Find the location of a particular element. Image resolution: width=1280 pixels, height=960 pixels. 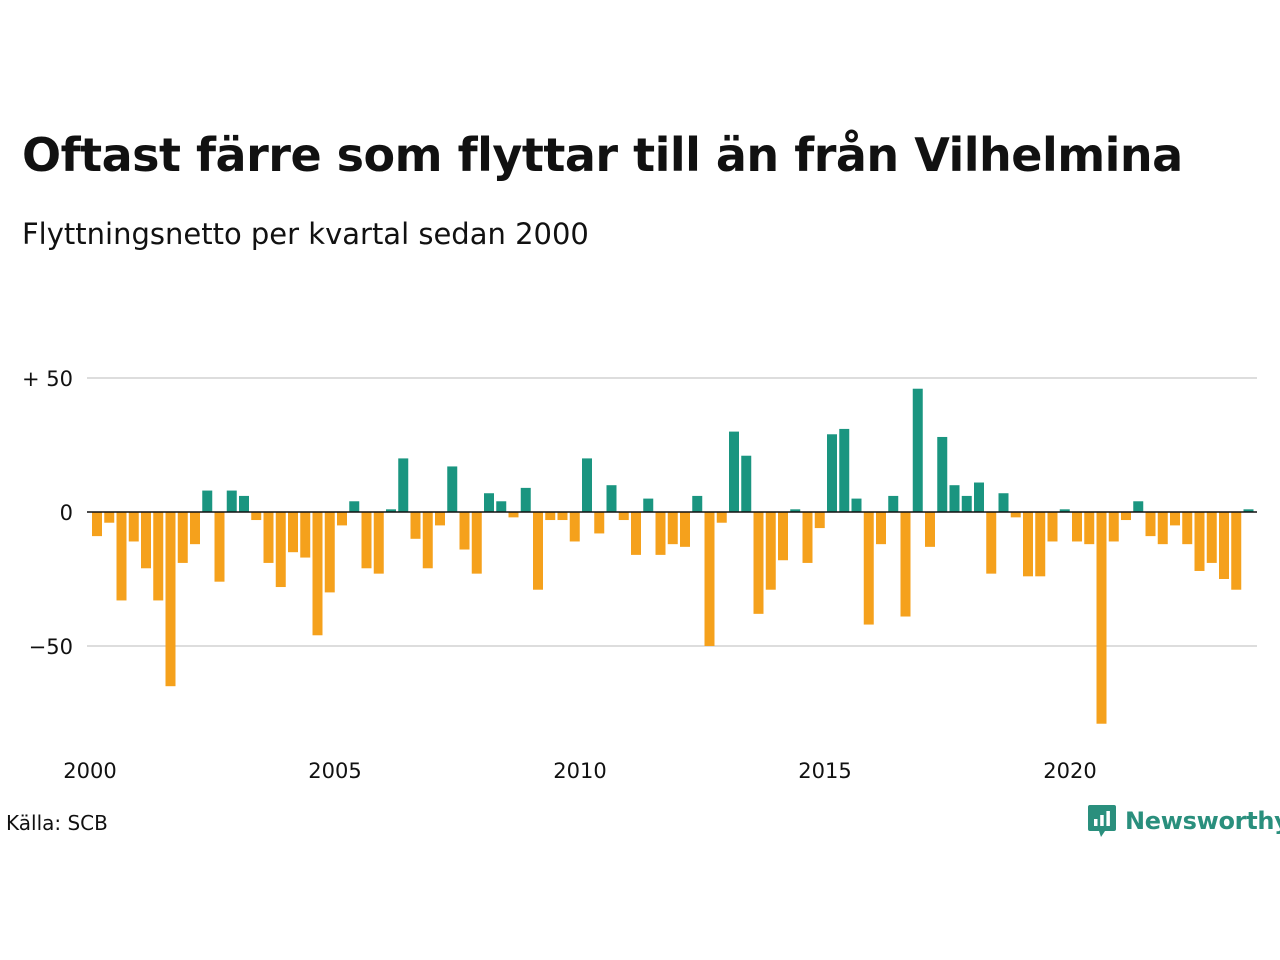

brand-logo: Newsworthy is located at coordinates (1183, 821).